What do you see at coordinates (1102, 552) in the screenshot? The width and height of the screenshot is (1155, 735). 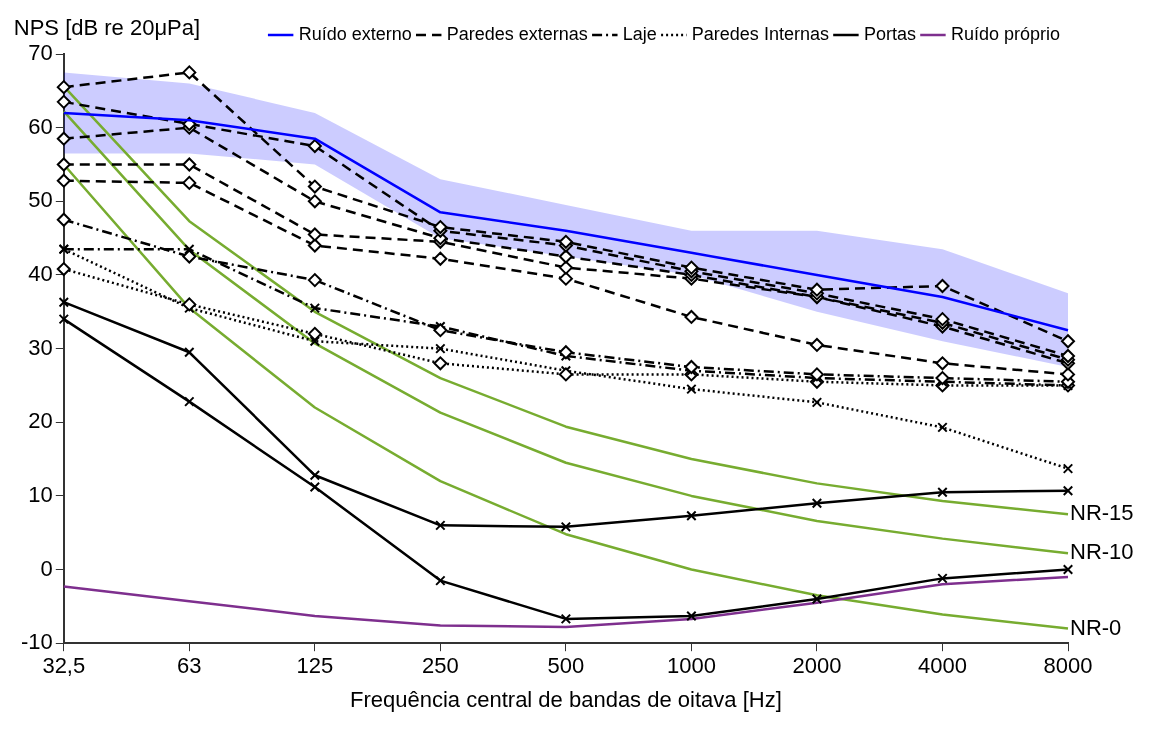 I see `annotation: NR-10` at bounding box center [1102, 552].